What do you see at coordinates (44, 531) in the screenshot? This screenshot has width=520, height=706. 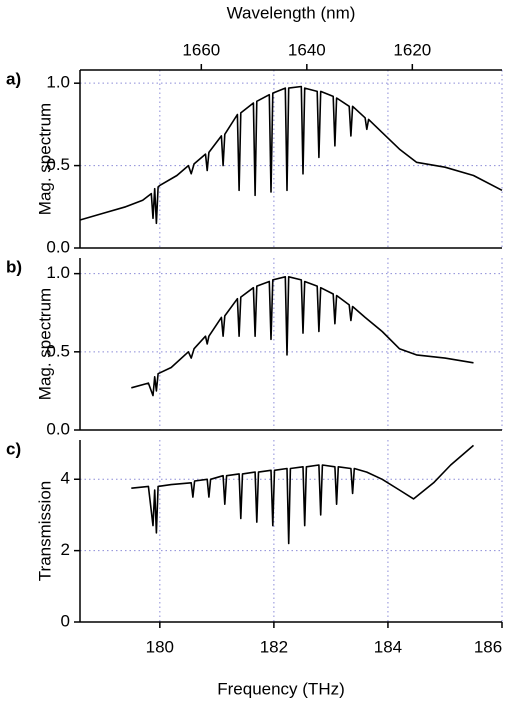 I see `y-axis-label: Transmission` at bounding box center [44, 531].